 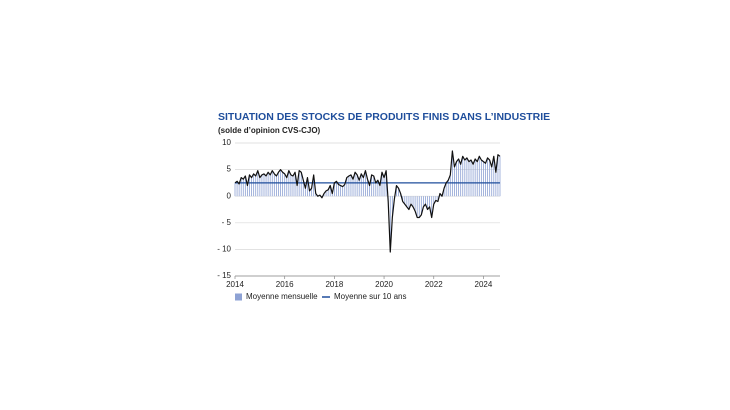 What do you see at coordinates (484, 284) in the screenshot?
I see `x-tick-label: 2024` at bounding box center [484, 284].